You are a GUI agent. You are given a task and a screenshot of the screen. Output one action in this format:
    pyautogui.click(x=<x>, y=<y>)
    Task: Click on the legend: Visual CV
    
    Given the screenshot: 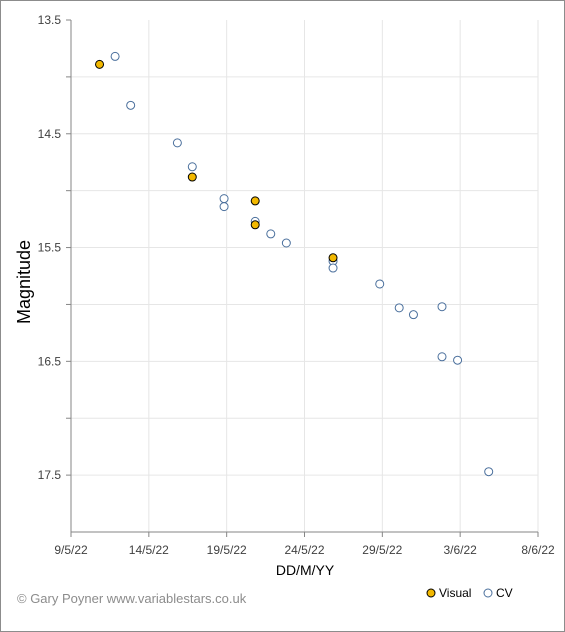 What is the action you would take?
    pyautogui.click(x=469, y=593)
    